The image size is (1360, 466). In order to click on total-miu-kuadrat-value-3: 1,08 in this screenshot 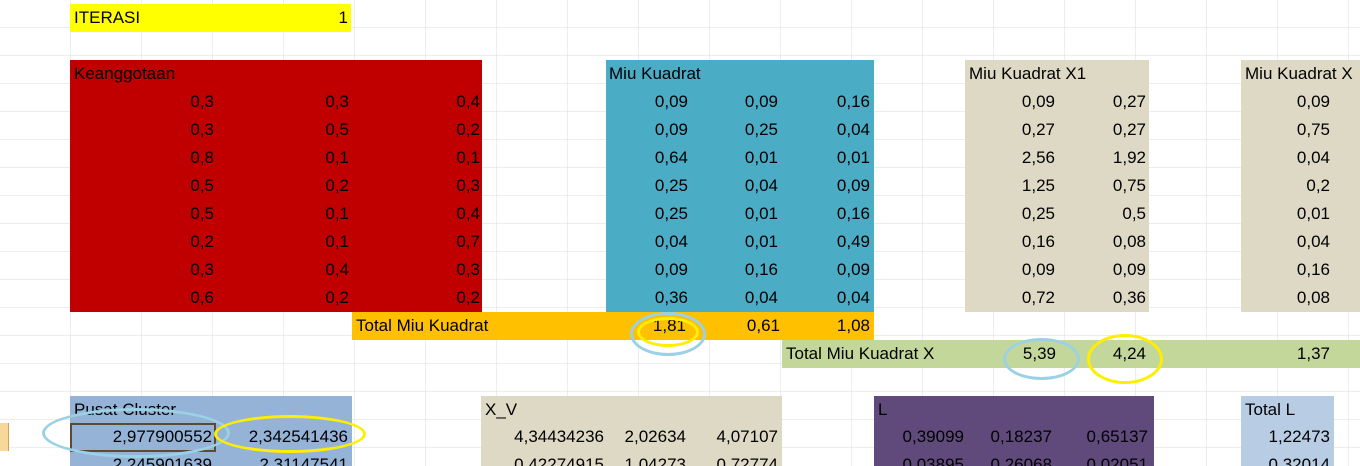, I will do `click(853, 325)`.